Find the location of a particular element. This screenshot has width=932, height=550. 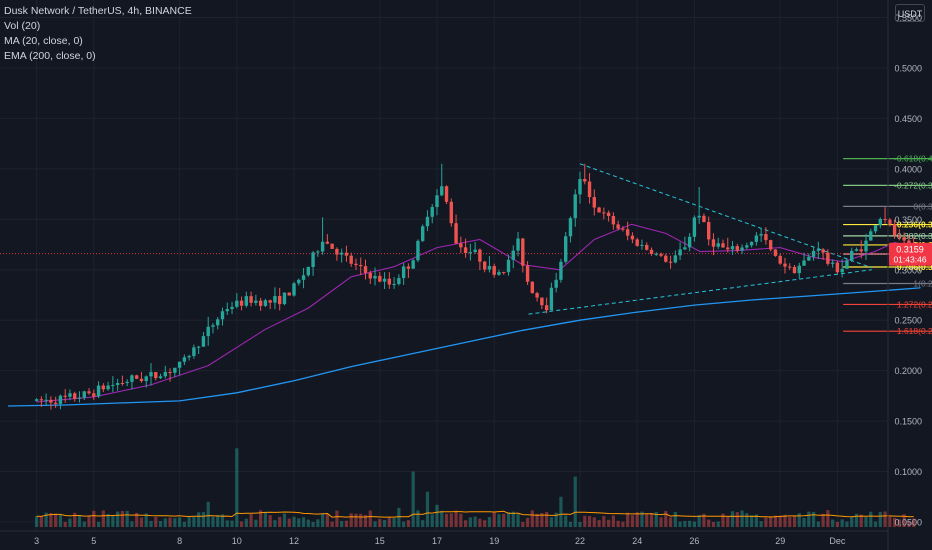

x-tick-label: 17 is located at coordinates (437, 541).